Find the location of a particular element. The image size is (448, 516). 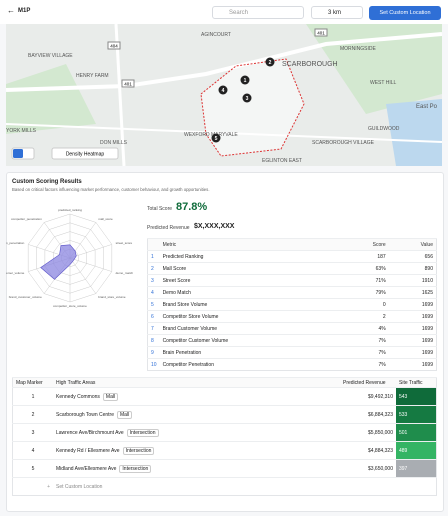

map-label: BAYVIEW VILLAGE is located at coordinates (50, 56).